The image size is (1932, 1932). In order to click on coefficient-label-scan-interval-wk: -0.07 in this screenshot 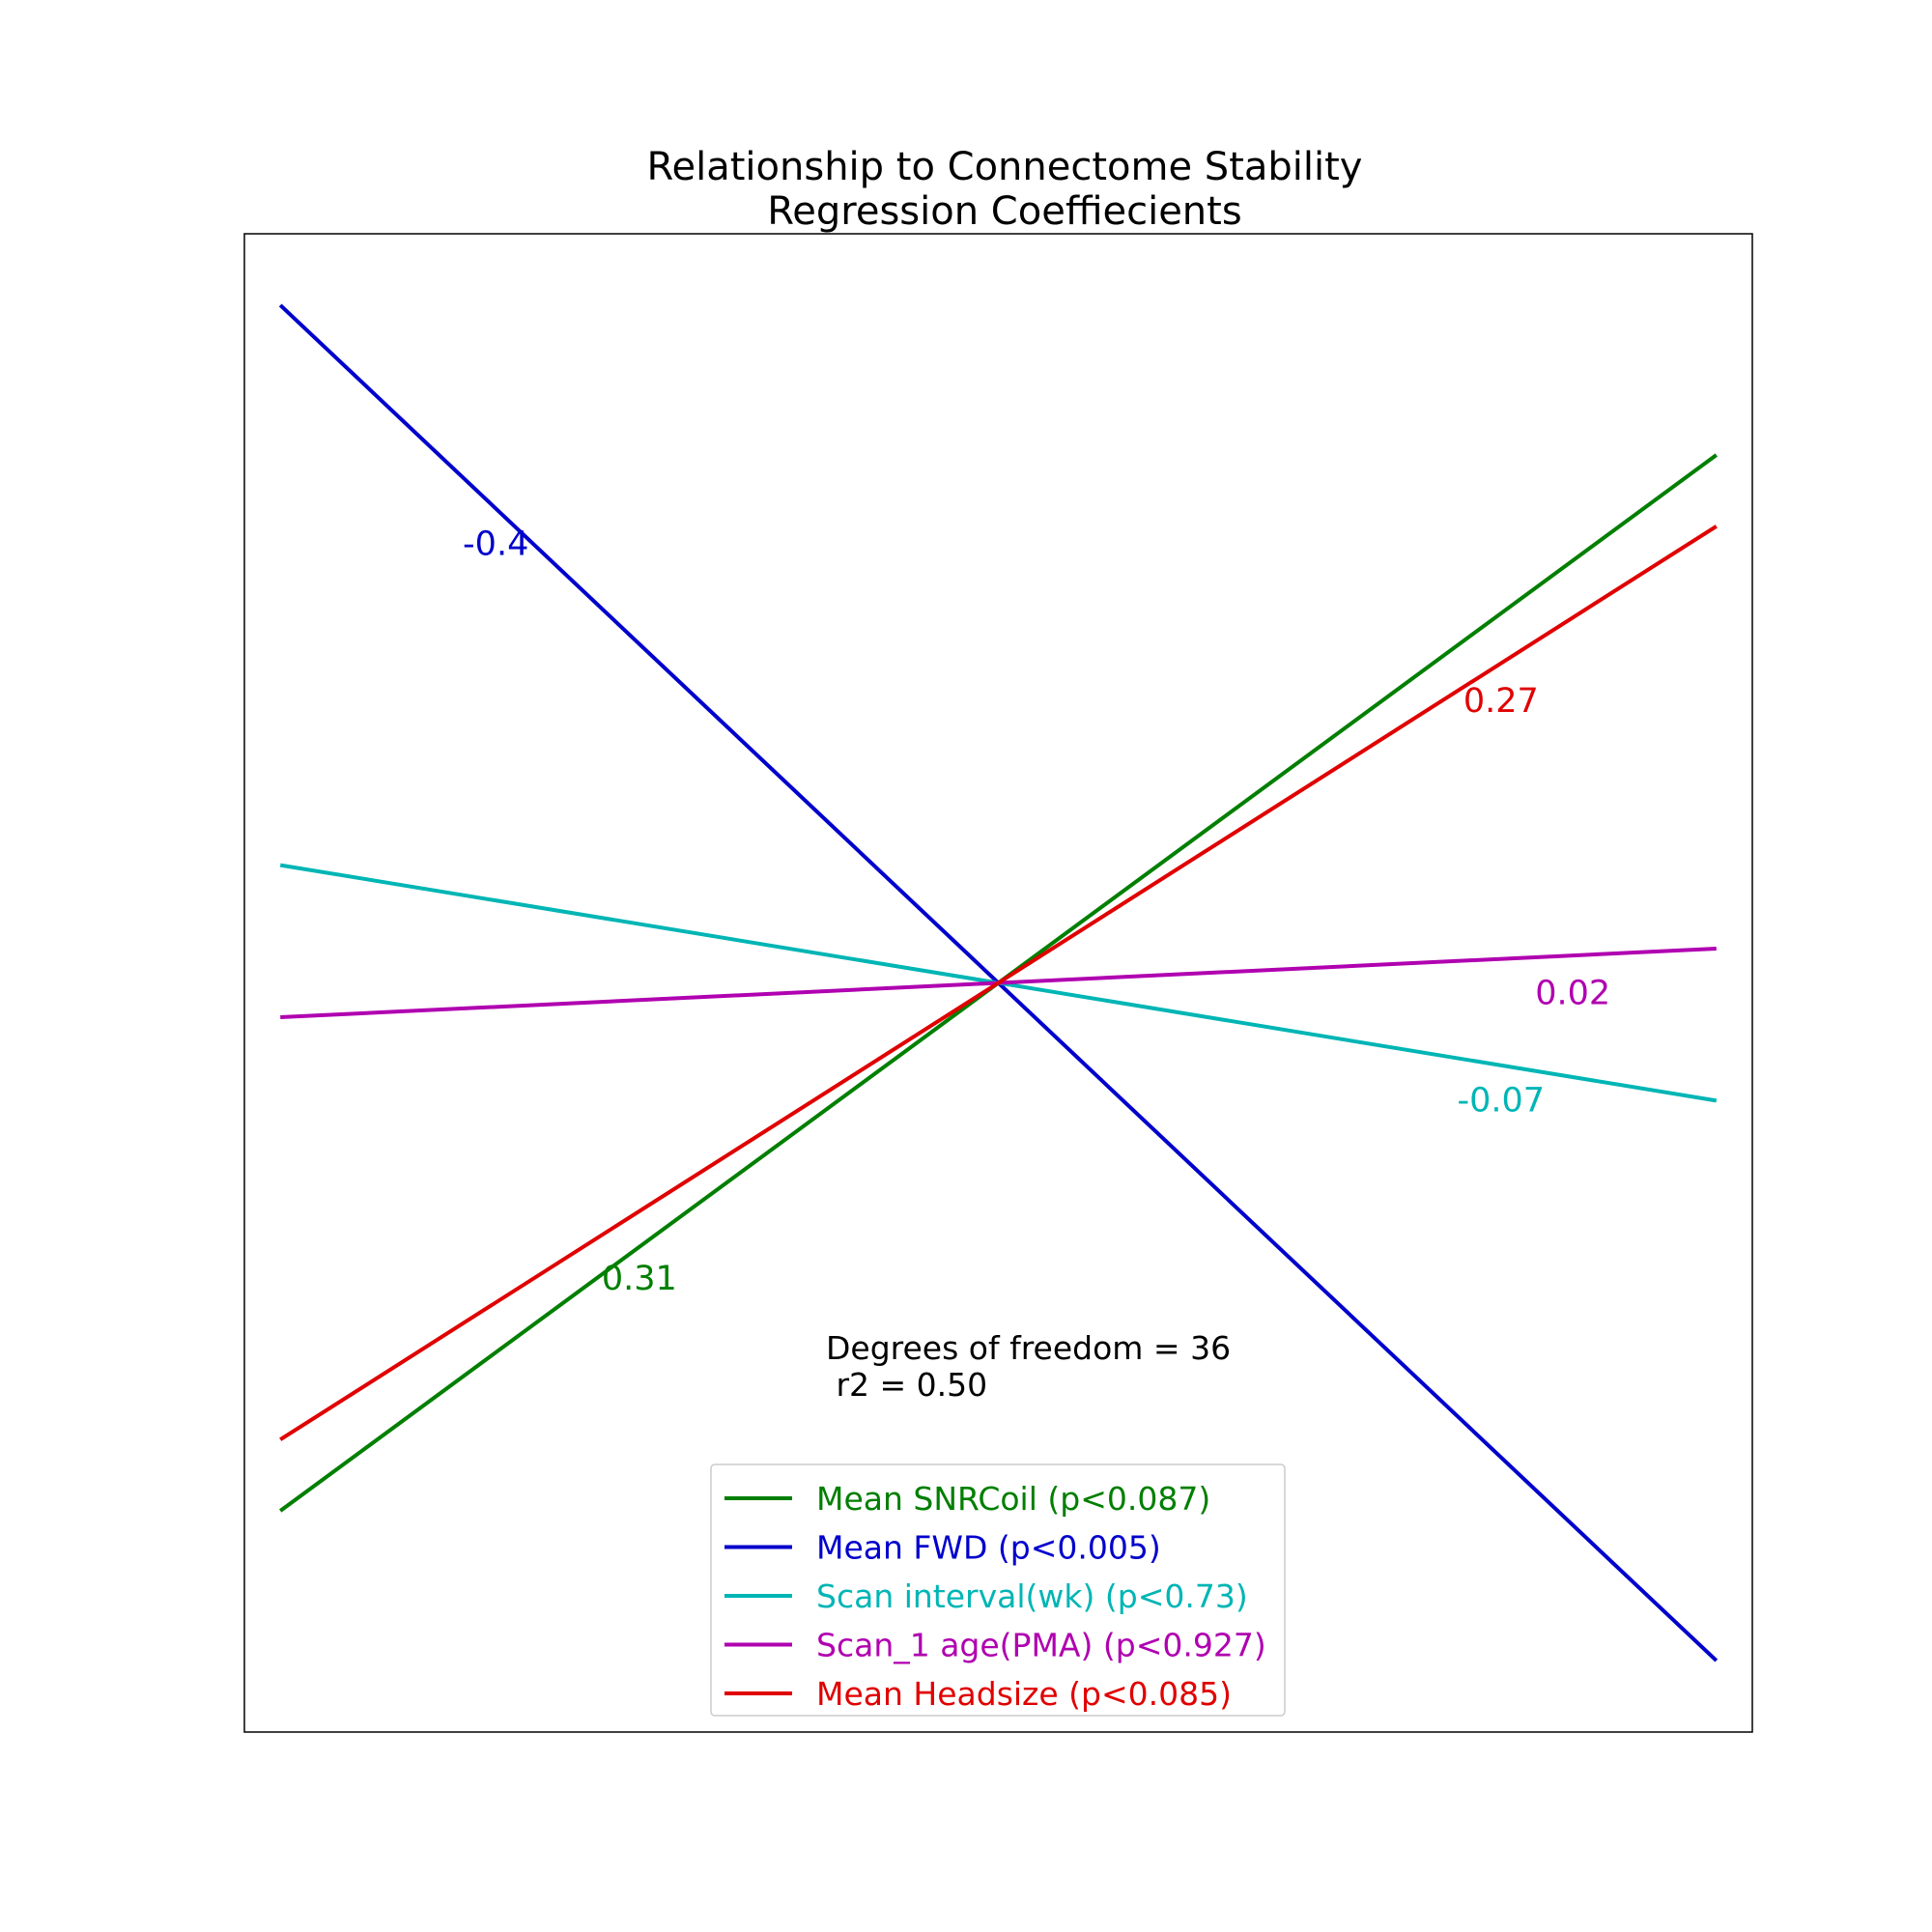, I will do `click(1502, 1100)`.